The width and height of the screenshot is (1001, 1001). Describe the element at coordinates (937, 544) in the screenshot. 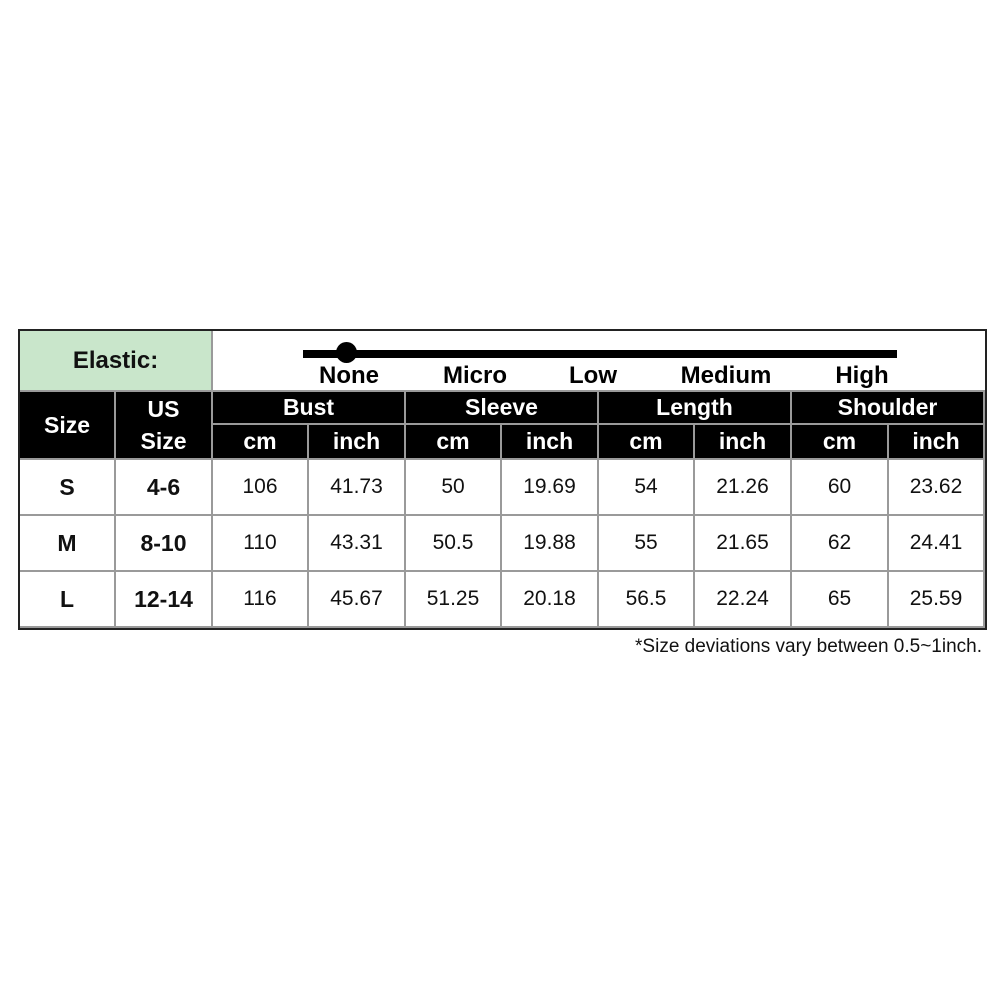

I see `table-cell: 24.41` at that location.